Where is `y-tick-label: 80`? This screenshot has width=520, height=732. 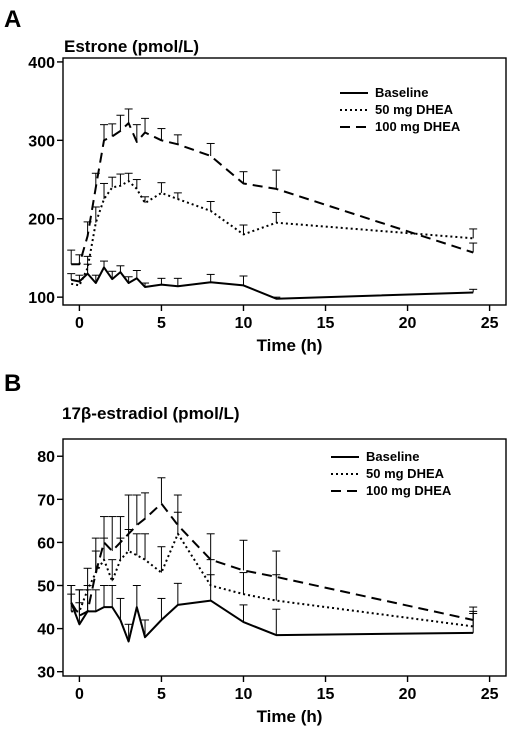
y-tick-label: 80 is located at coordinates (46, 457).